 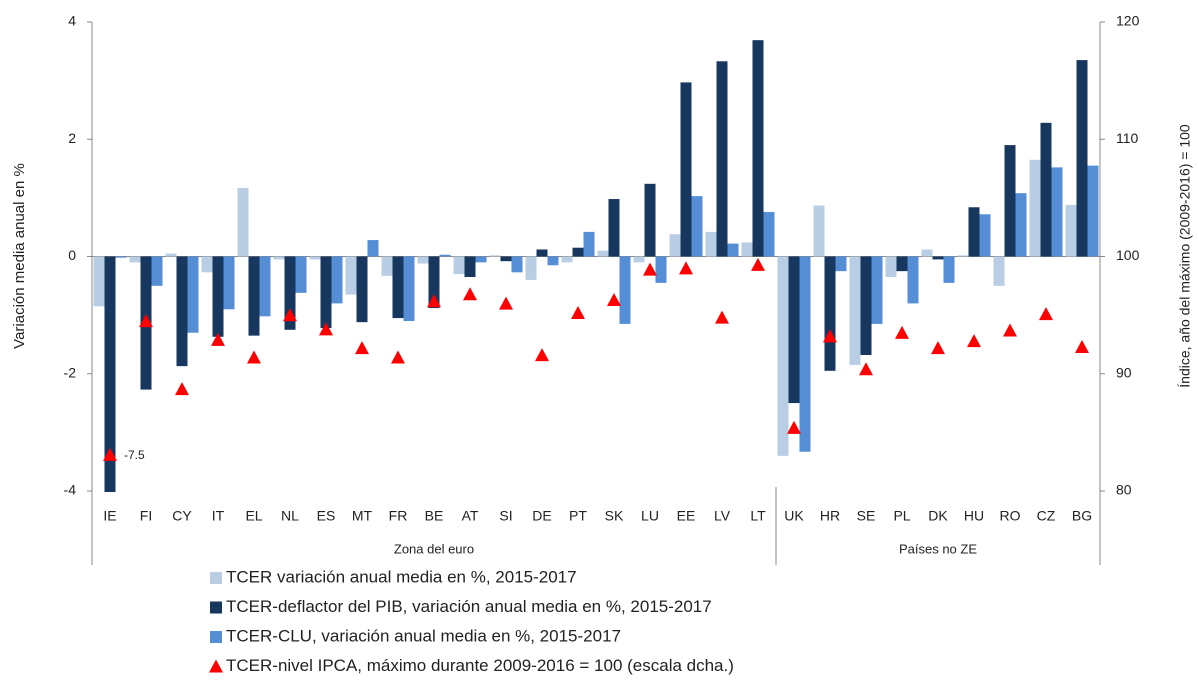 What do you see at coordinates (72, 138) in the screenshot?
I see `y-tick-label: 2` at bounding box center [72, 138].